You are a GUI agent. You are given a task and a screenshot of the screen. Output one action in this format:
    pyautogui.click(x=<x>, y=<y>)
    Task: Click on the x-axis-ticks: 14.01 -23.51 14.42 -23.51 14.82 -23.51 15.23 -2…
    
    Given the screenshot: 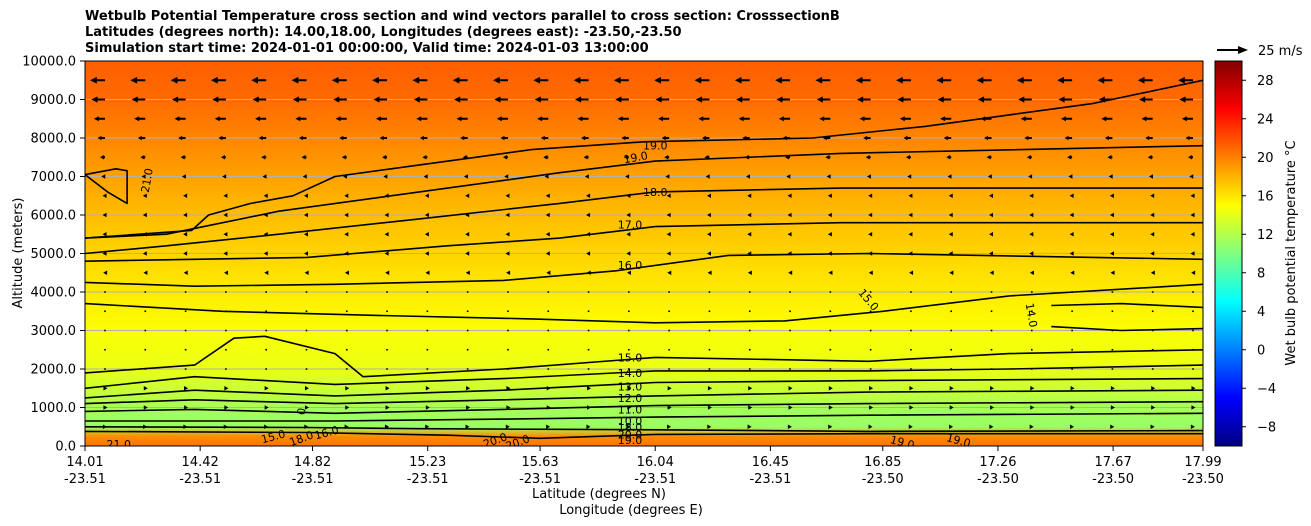 What is the action you would take?
    pyautogui.click(x=644, y=466)
    